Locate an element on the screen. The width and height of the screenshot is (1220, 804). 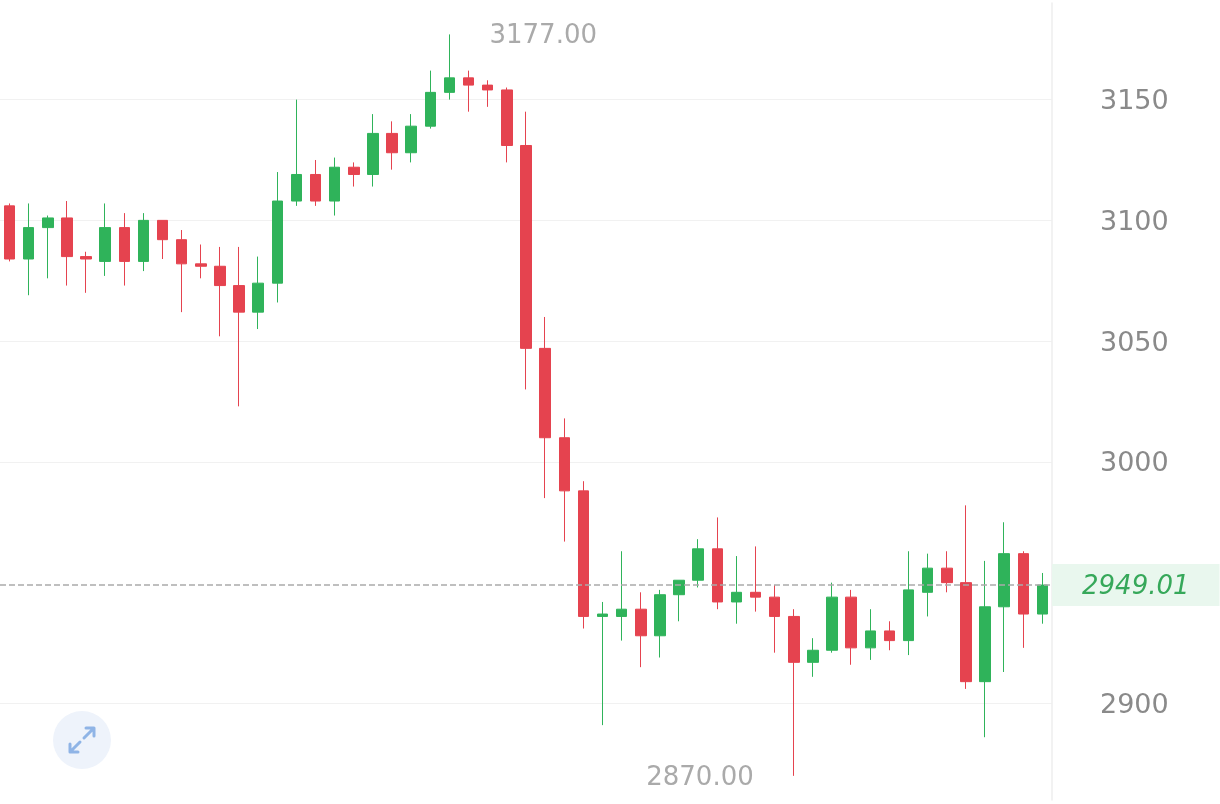
annotation: 2870.00 is located at coordinates (700, 775).